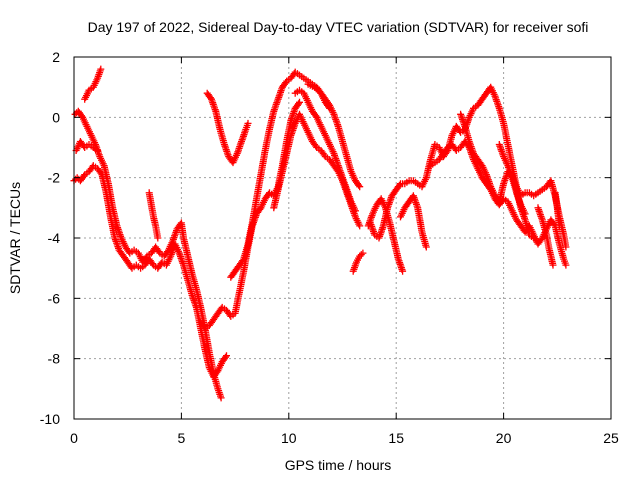 Image resolution: width=640 pixels, height=480 pixels. I want to click on x-tick-label: 15, so click(396, 438).